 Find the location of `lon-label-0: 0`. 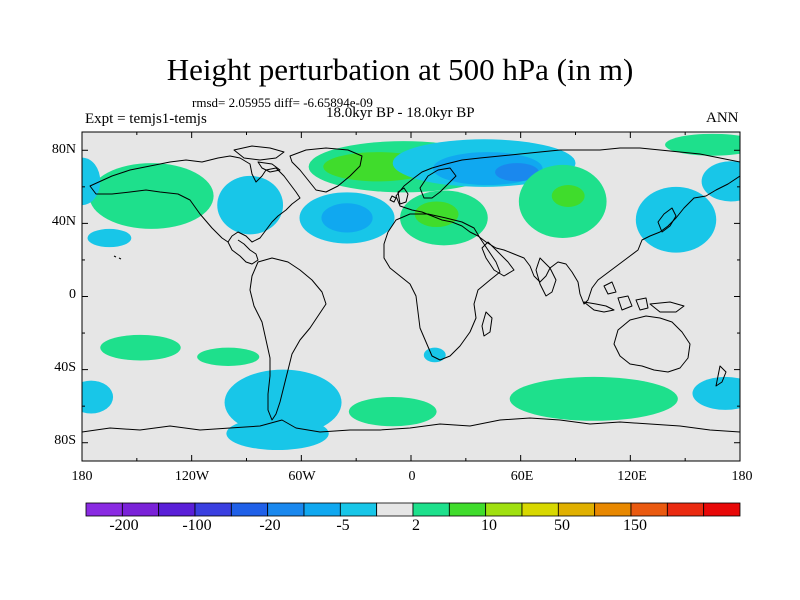

lon-label-0: 0 is located at coordinates (412, 476).